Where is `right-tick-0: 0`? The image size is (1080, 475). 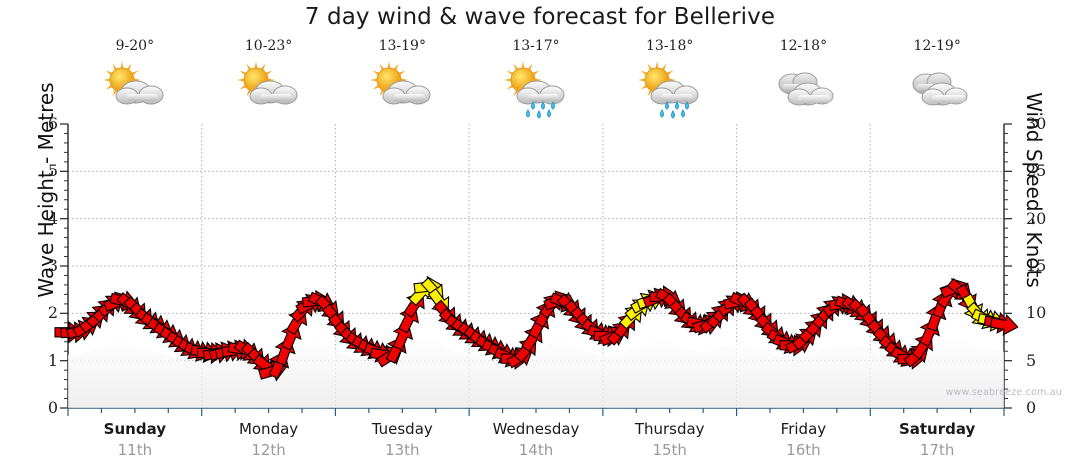
right-tick-0: 0 is located at coordinates (1031, 407).